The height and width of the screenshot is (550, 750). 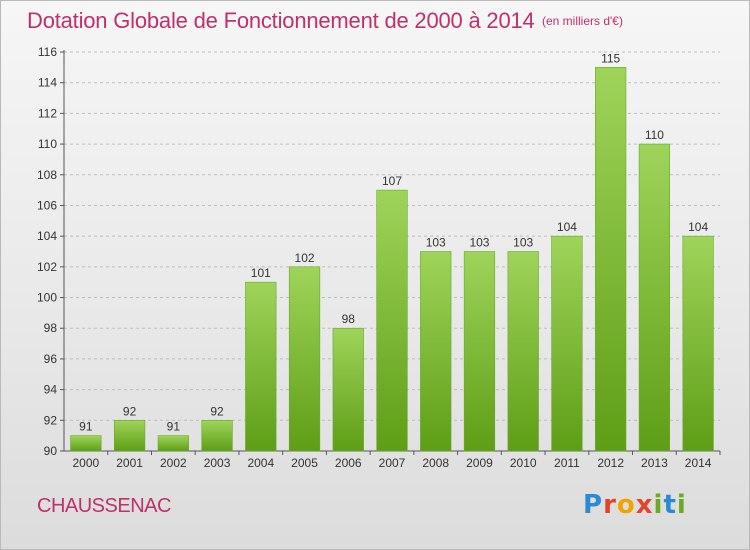 I want to click on y-tick-label: 98, so click(x=51, y=328).